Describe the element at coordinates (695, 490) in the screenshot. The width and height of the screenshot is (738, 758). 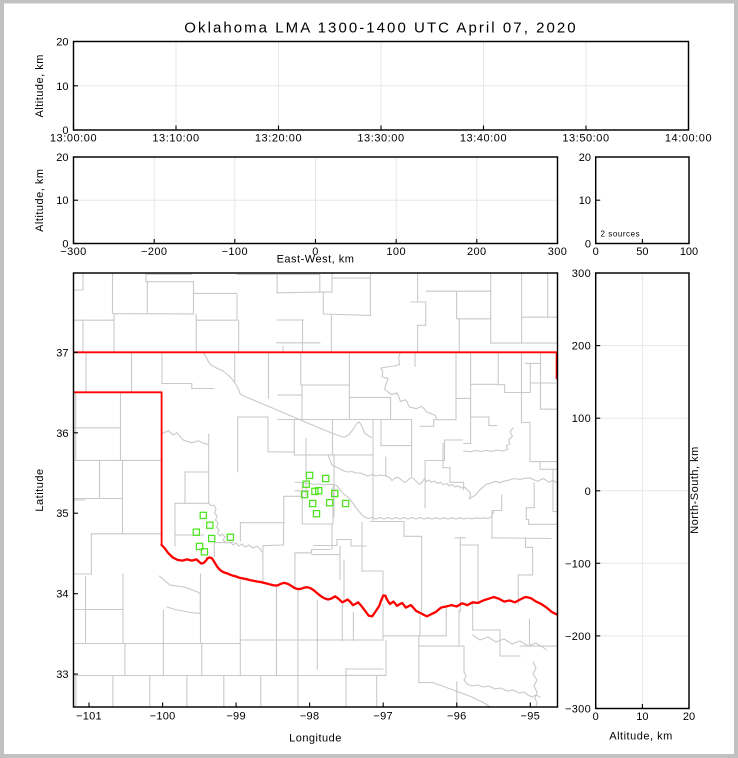
I see `svg-text: North-South, km` at that location.